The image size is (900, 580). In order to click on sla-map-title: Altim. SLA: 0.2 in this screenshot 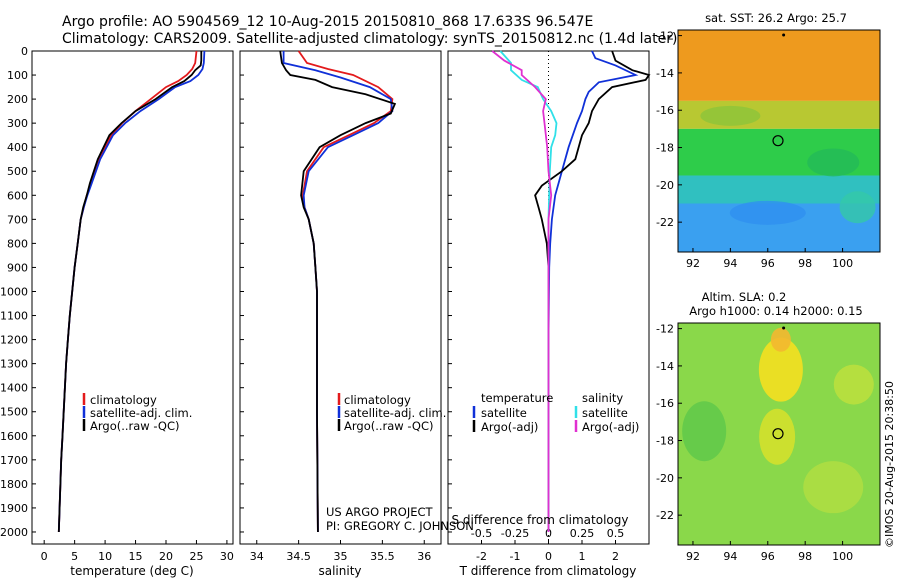, I will do `click(744, 297)`.